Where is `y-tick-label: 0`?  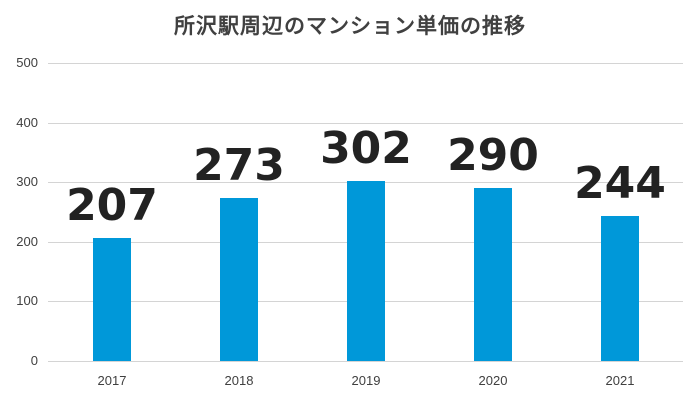
y-tick-label: 0 is located at coordinates (34, 360).